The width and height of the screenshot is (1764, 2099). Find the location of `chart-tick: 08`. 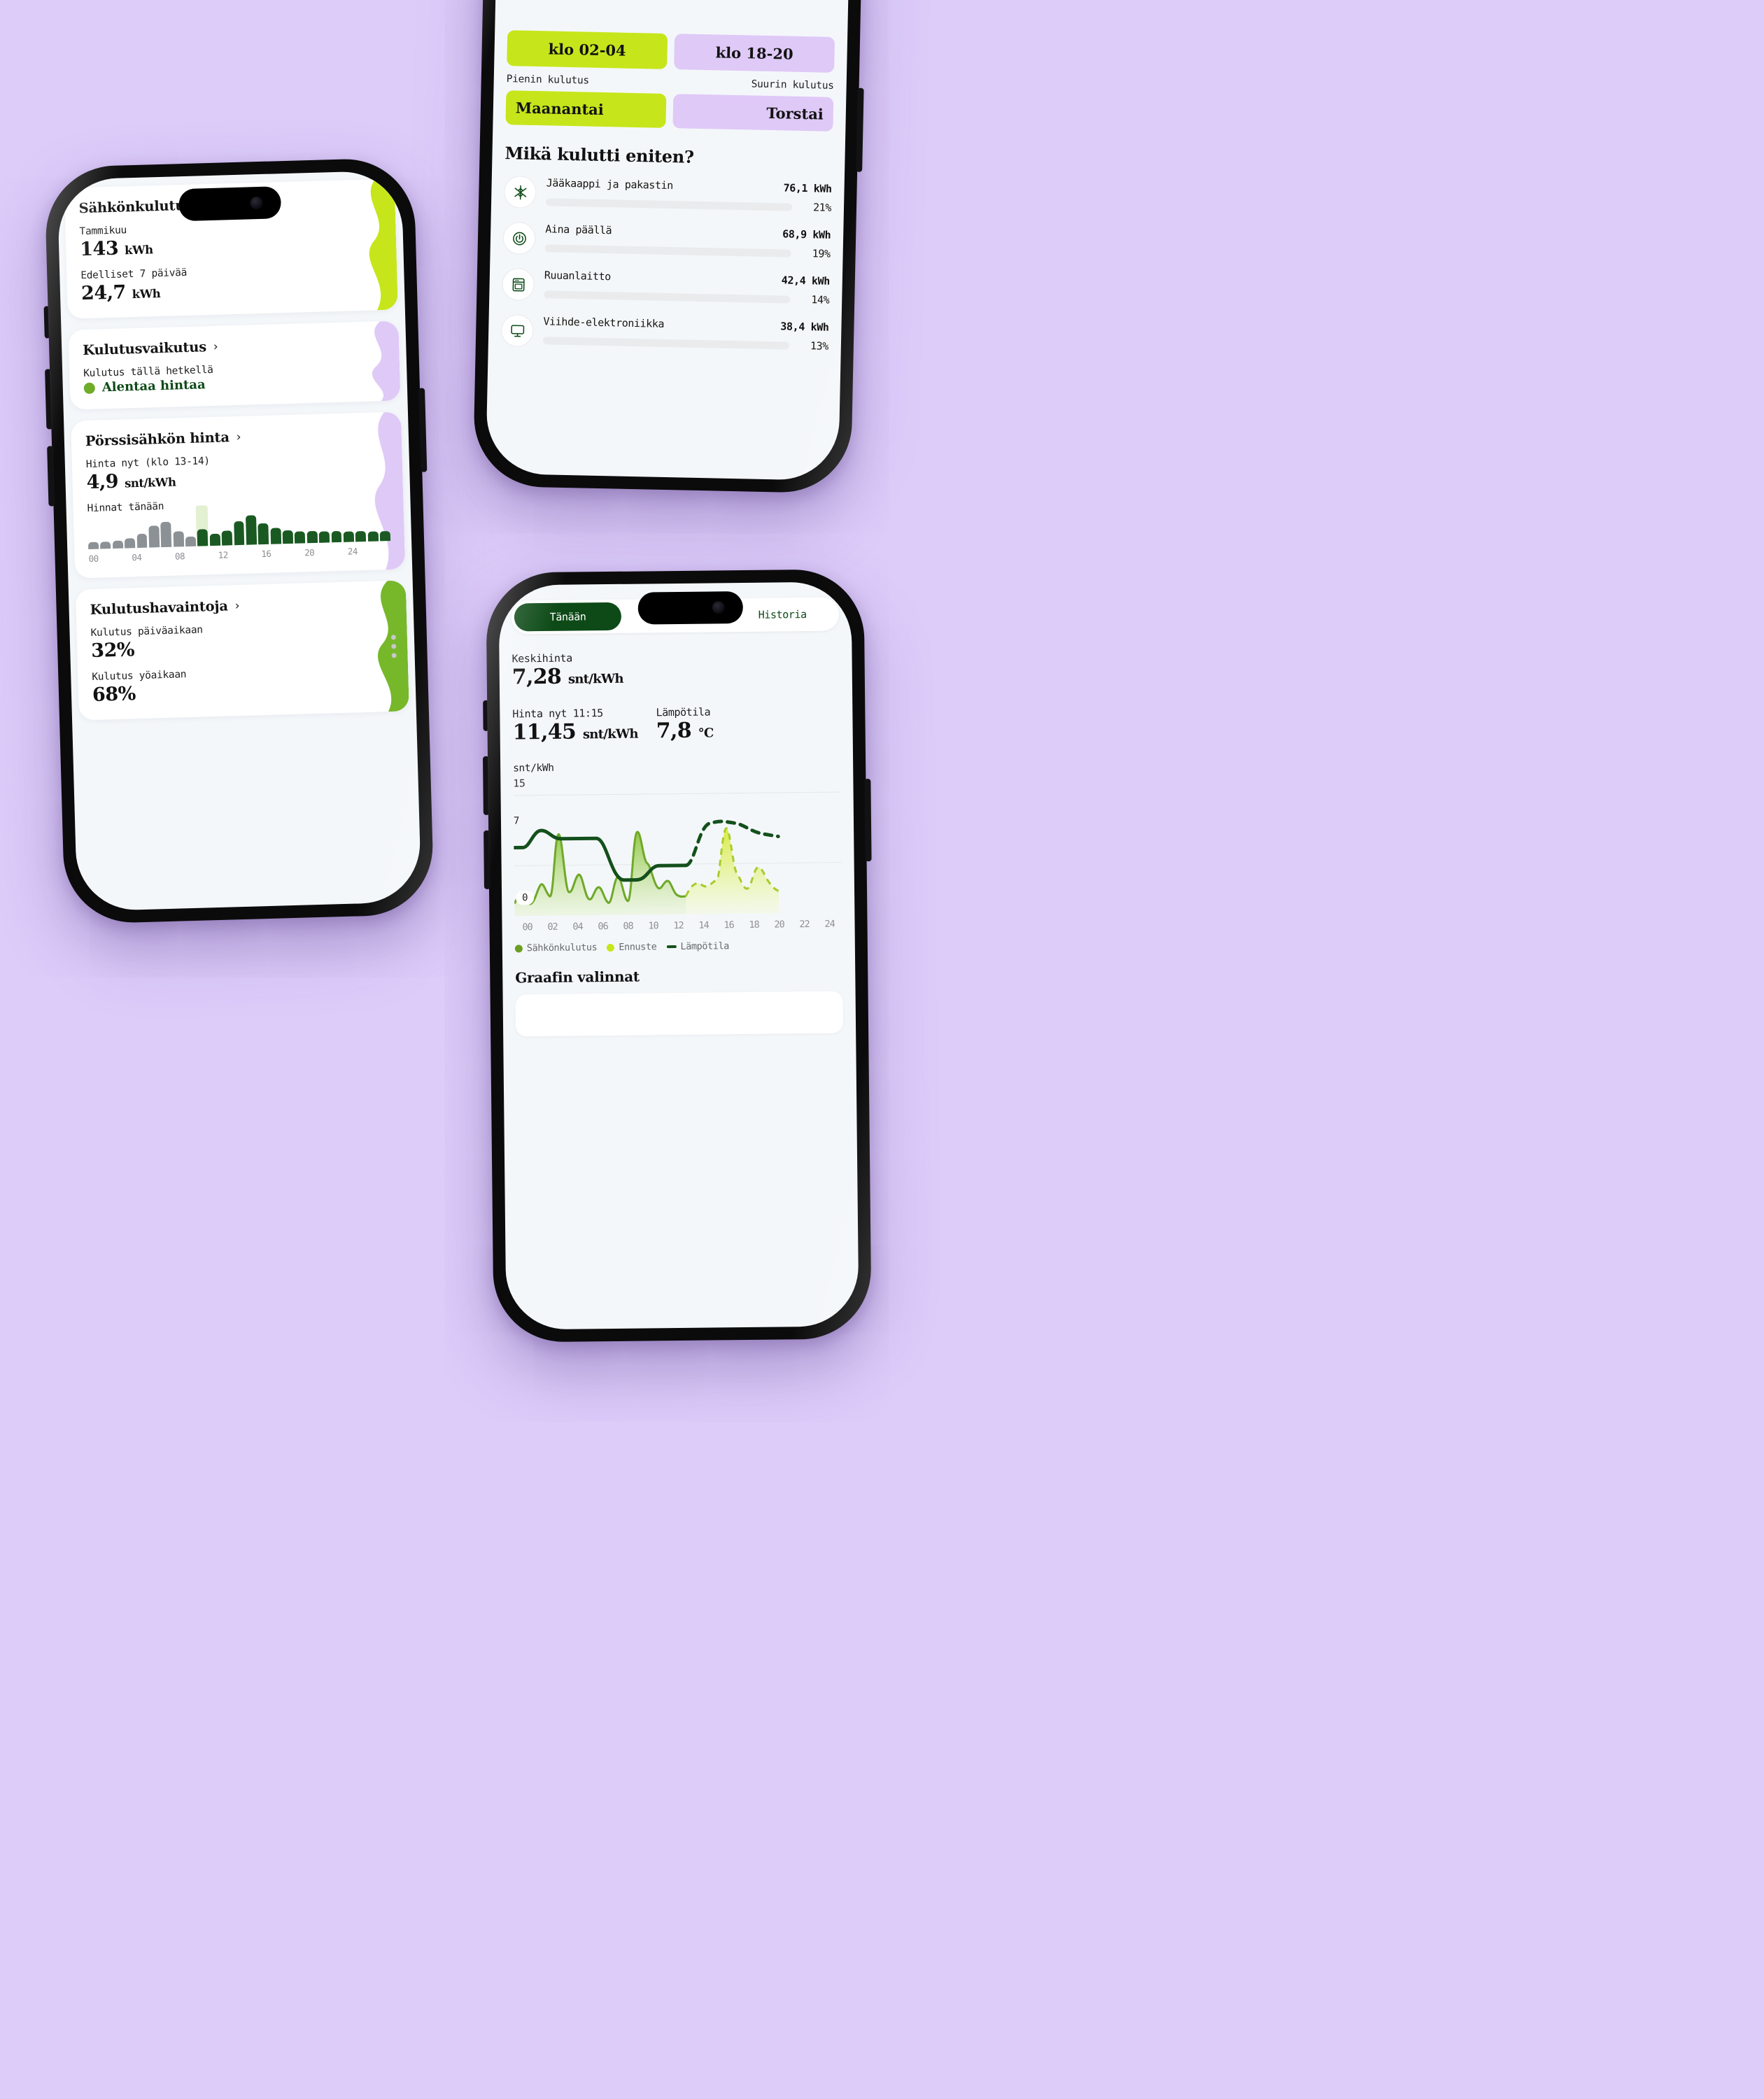

chart-tick: 08 is located at coordinates (628, 926).